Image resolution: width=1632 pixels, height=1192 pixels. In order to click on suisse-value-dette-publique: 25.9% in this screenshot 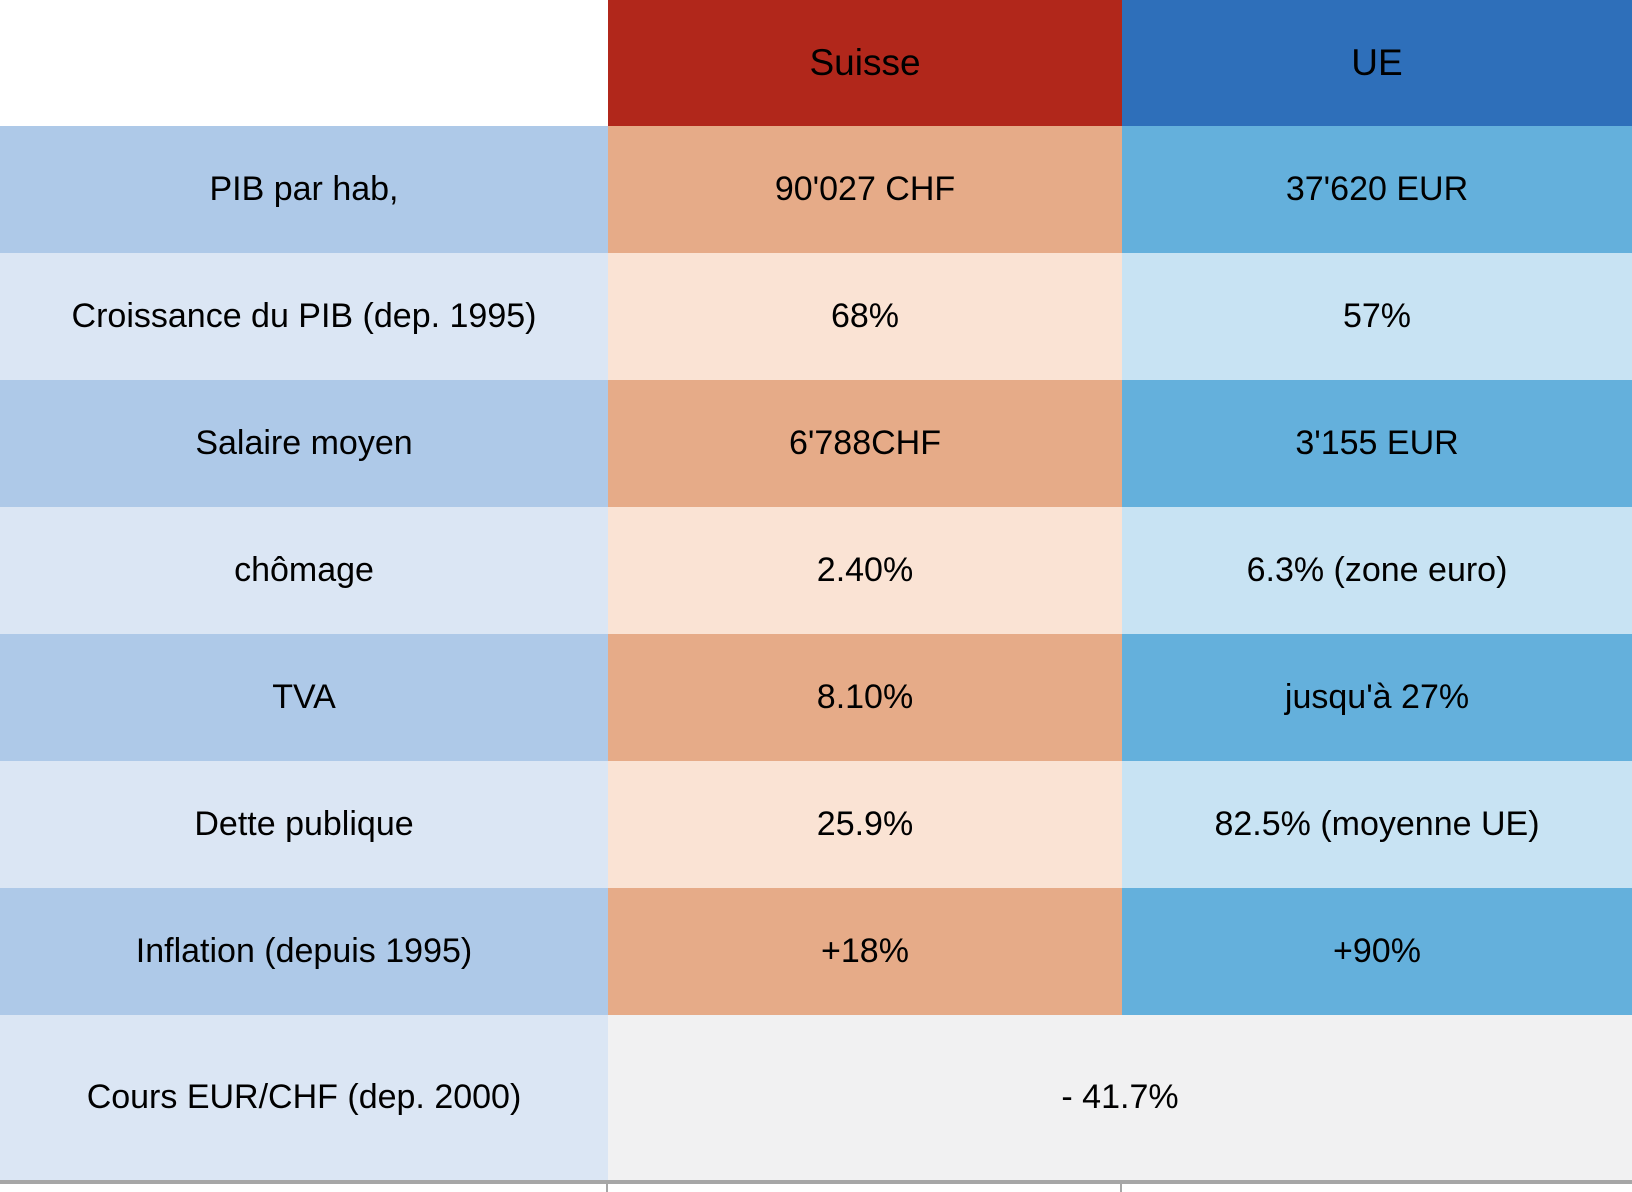, I will do `click(865, 824)`.